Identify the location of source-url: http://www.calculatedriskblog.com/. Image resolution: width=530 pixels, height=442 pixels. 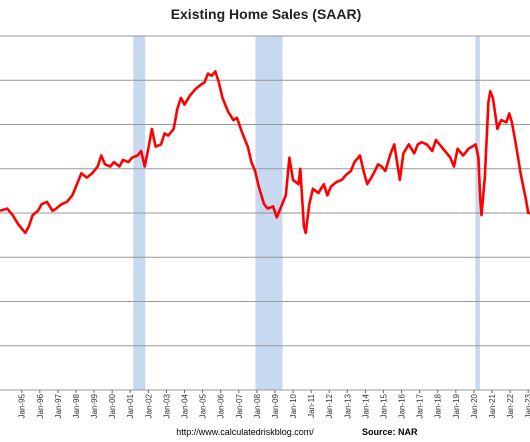
(245, 432).